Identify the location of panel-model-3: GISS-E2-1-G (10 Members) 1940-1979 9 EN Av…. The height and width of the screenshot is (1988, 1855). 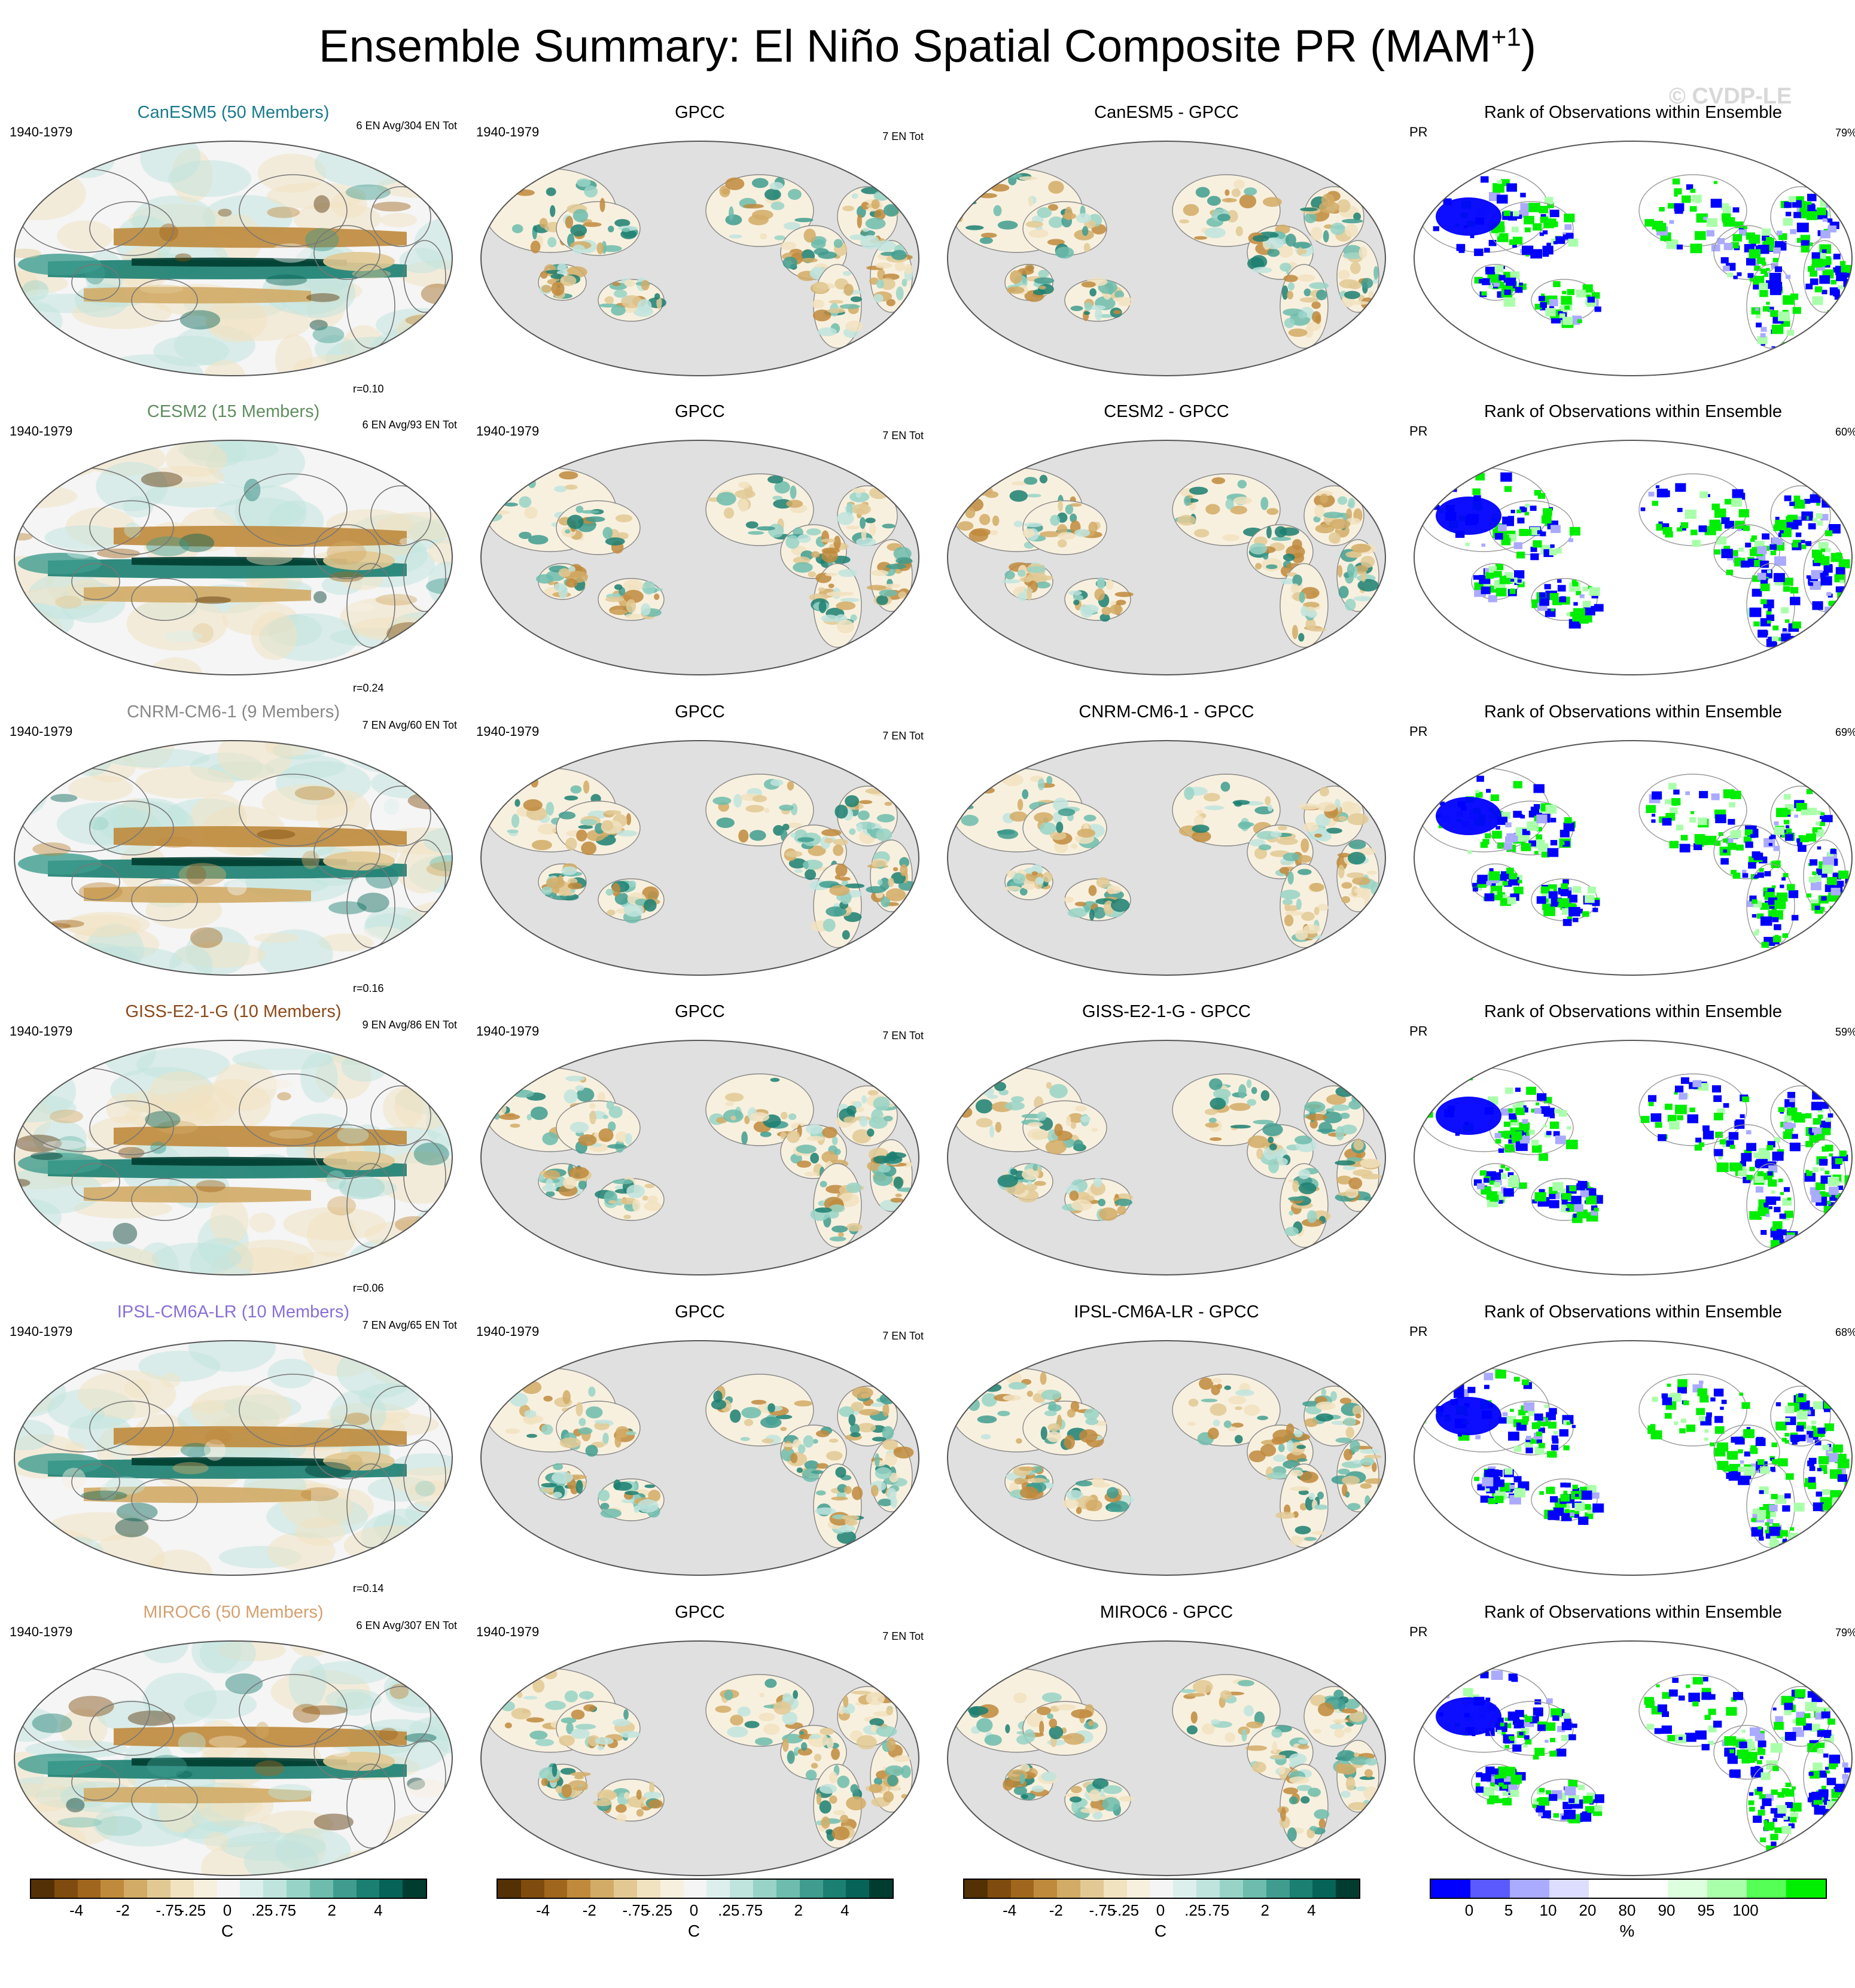
(234, 1150).